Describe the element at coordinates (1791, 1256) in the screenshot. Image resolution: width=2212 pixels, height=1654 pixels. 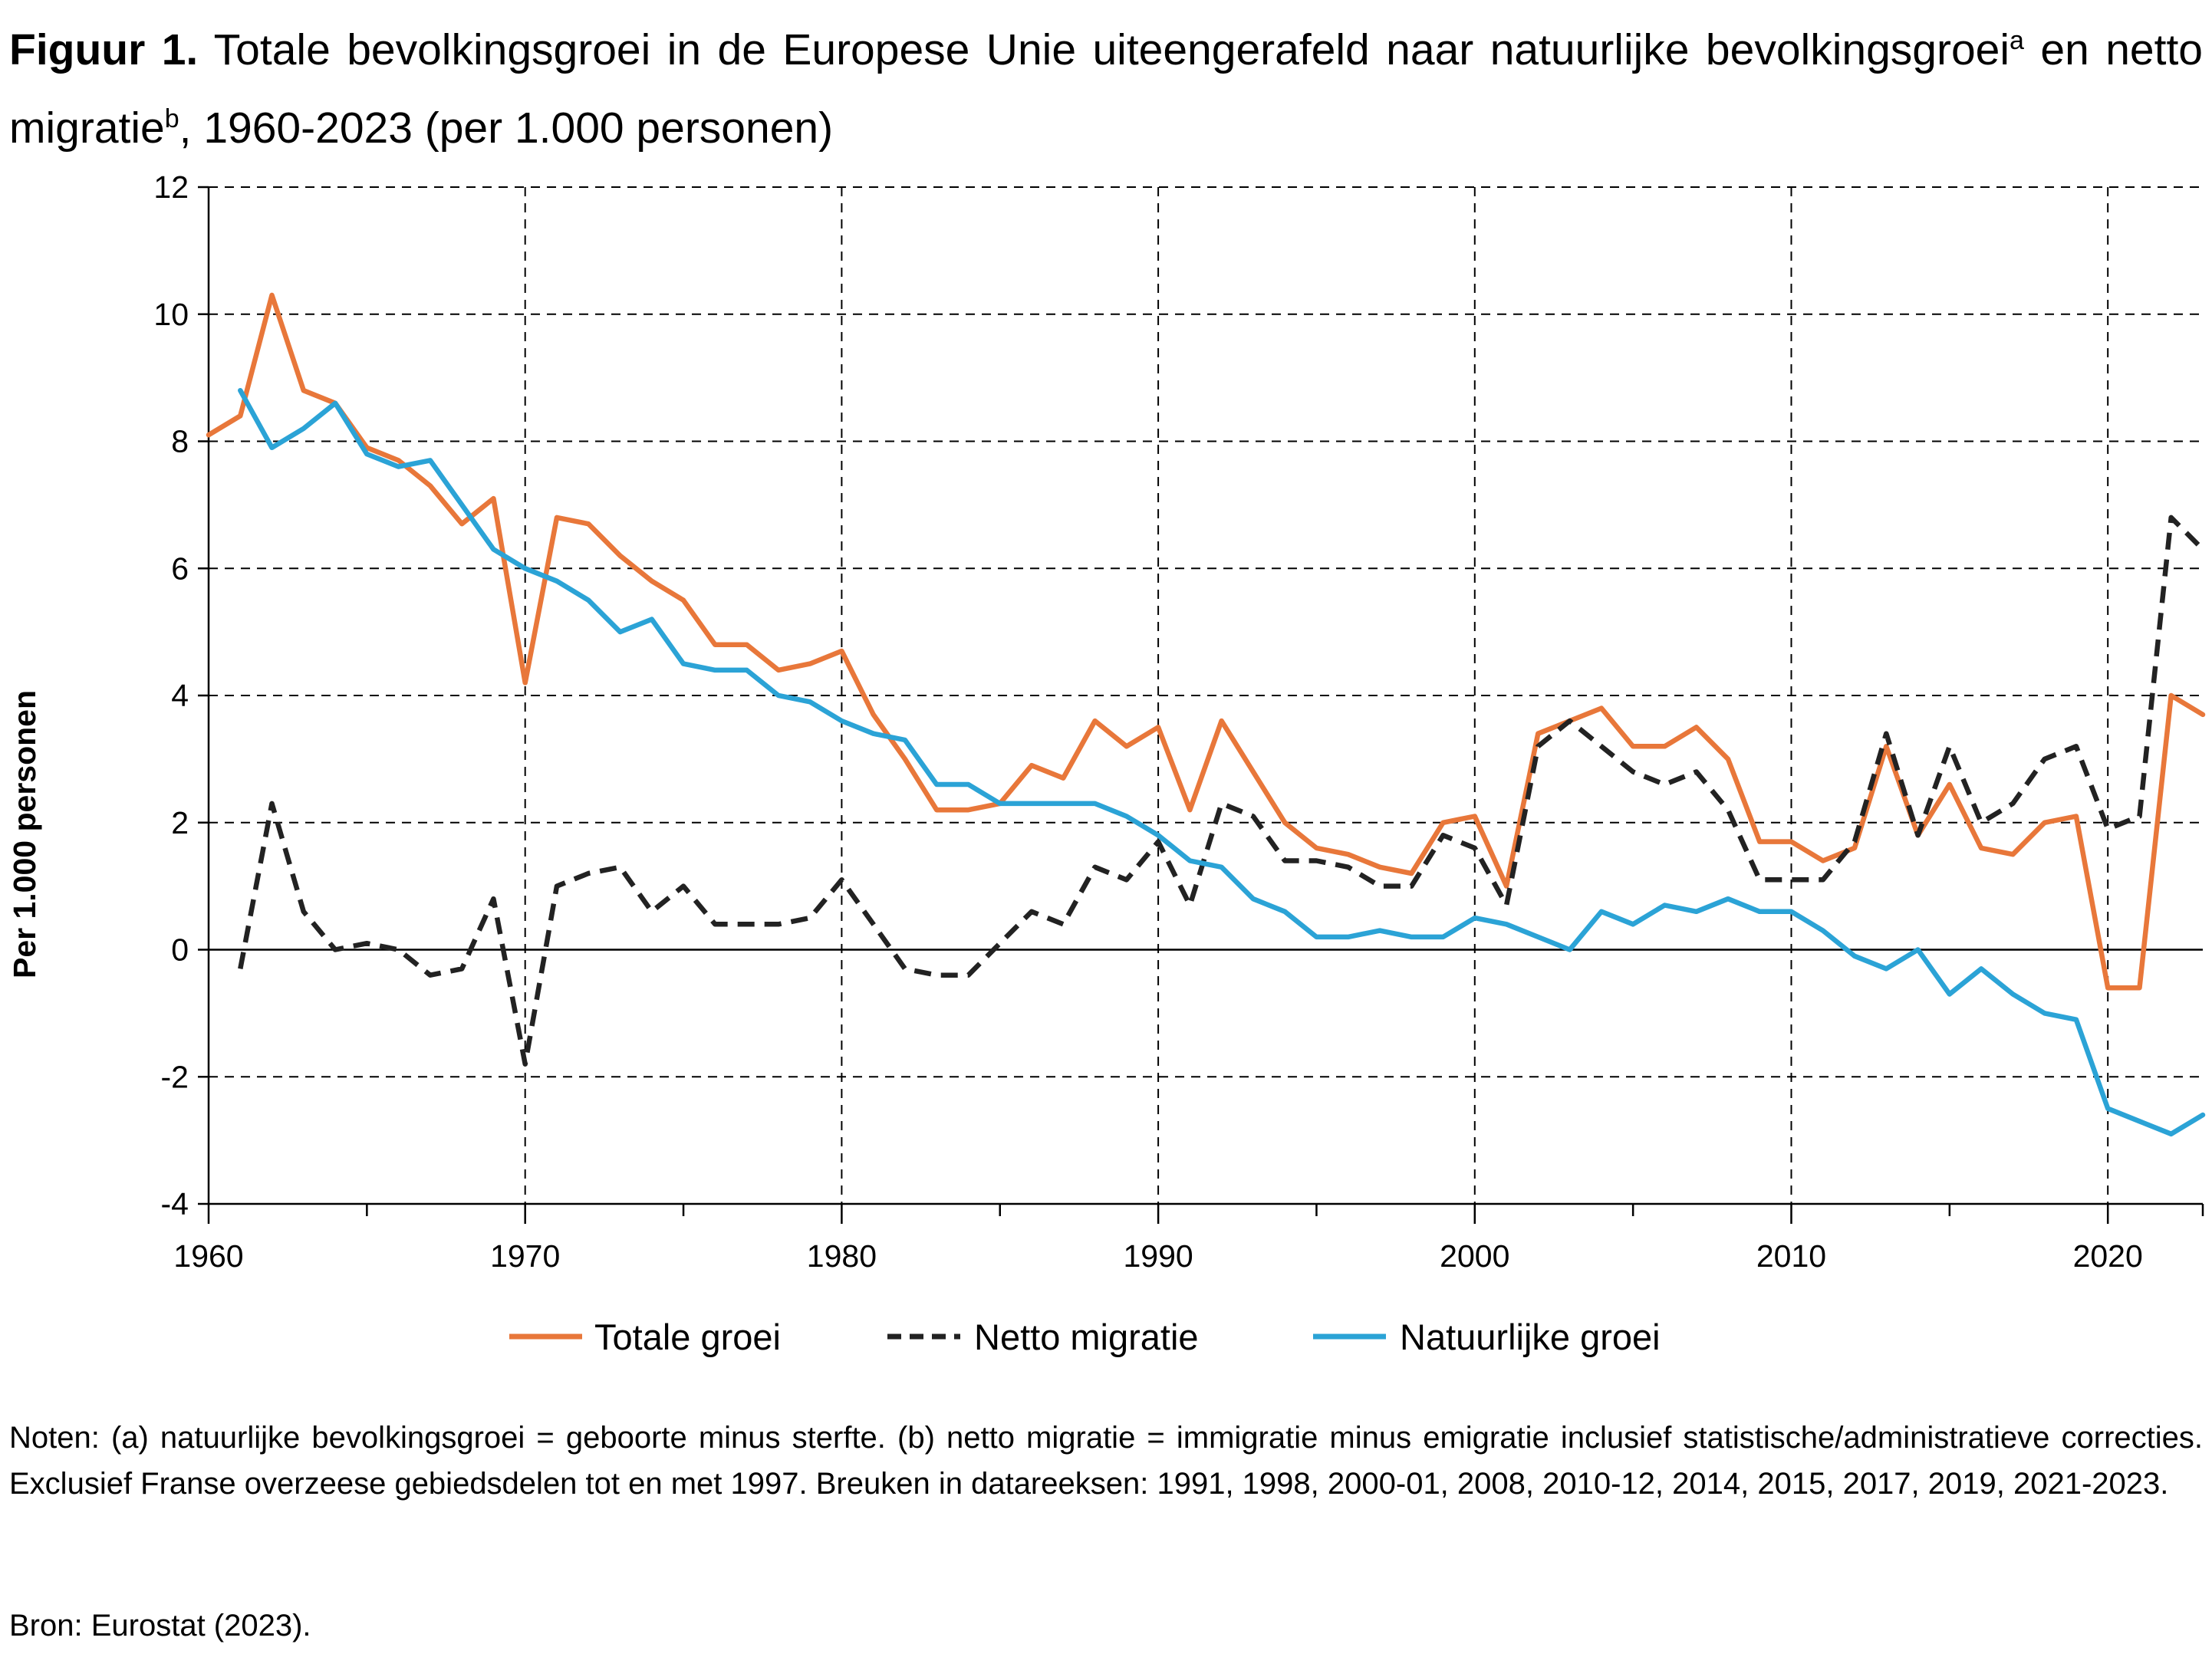
I see `x-tick-label: 2010` at that location.